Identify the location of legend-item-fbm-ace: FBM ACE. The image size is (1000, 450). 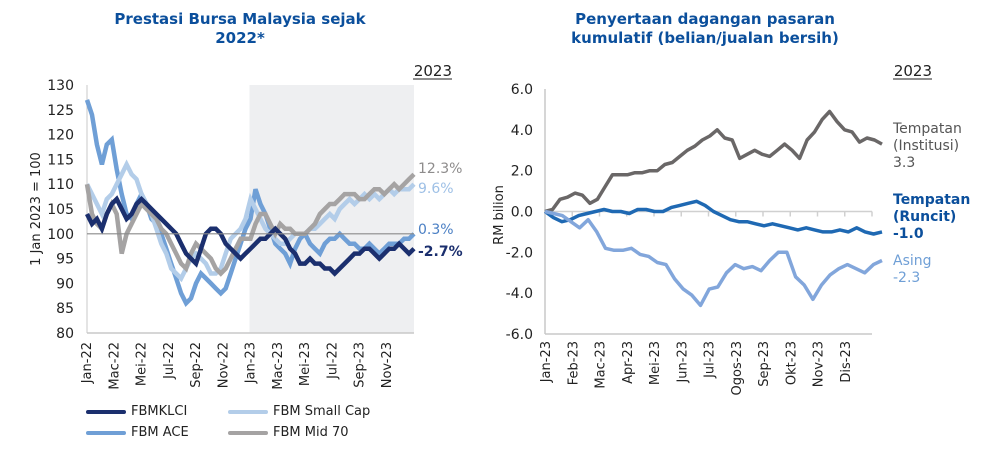
(137, 432).